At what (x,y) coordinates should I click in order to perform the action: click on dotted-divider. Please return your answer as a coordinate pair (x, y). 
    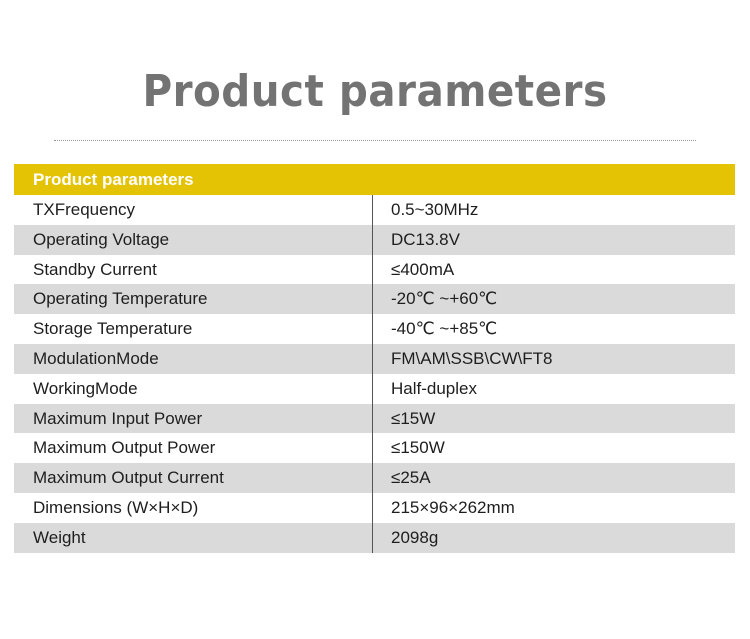
    Looking at the image, I should click on (375, 140).